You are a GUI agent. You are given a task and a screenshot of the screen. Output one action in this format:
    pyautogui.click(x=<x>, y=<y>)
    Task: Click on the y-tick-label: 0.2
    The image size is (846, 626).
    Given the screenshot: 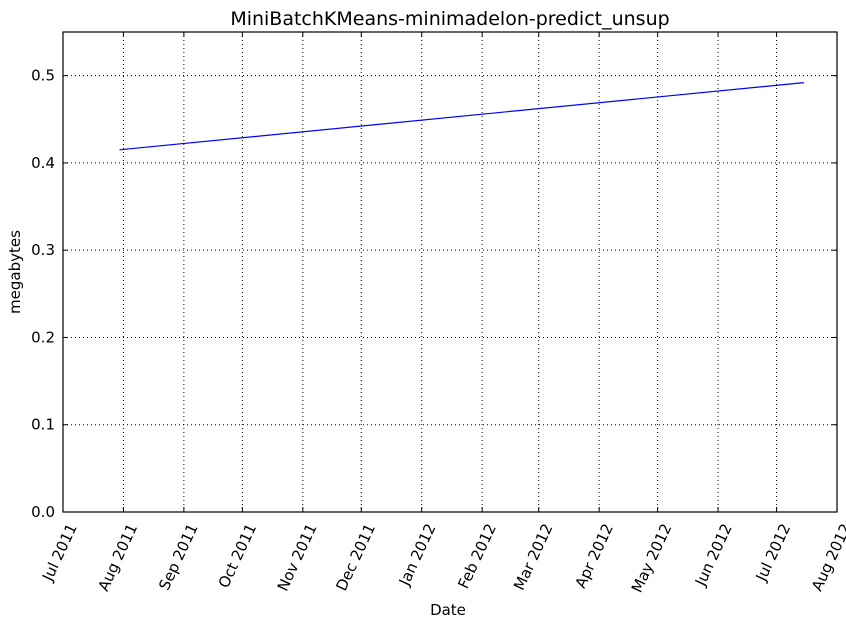 What is the action you would take?
    pyautogui.click(x=43, y=337)
    